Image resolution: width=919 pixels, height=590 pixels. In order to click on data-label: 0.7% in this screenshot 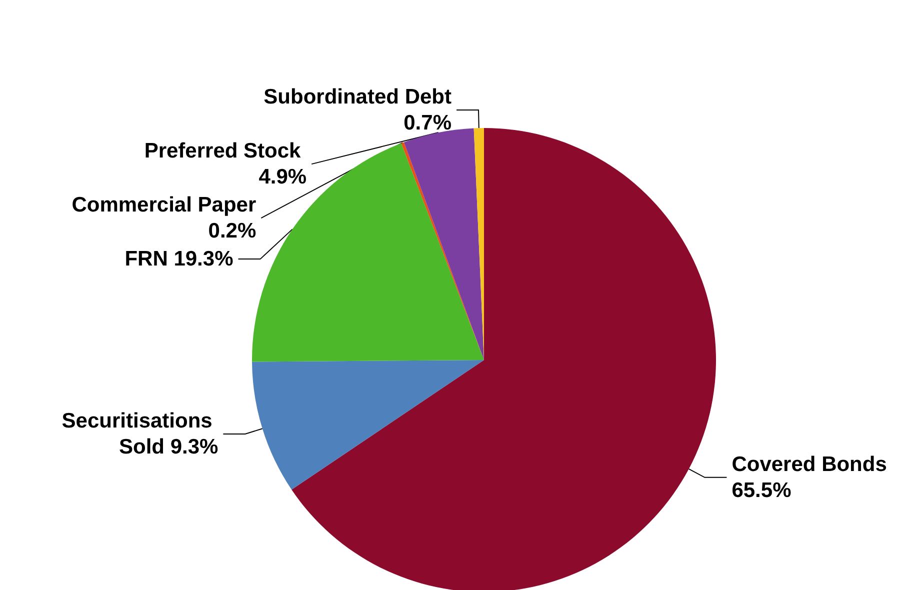, I will do `click(425, 123)`.